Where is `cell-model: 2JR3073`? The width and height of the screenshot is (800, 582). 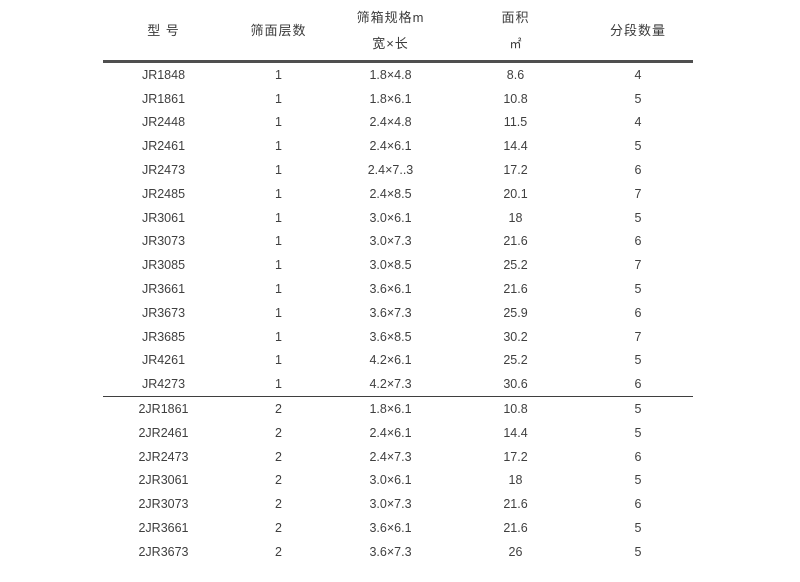
cell-model: 2JR3073 is located at coordinates (163, 504).